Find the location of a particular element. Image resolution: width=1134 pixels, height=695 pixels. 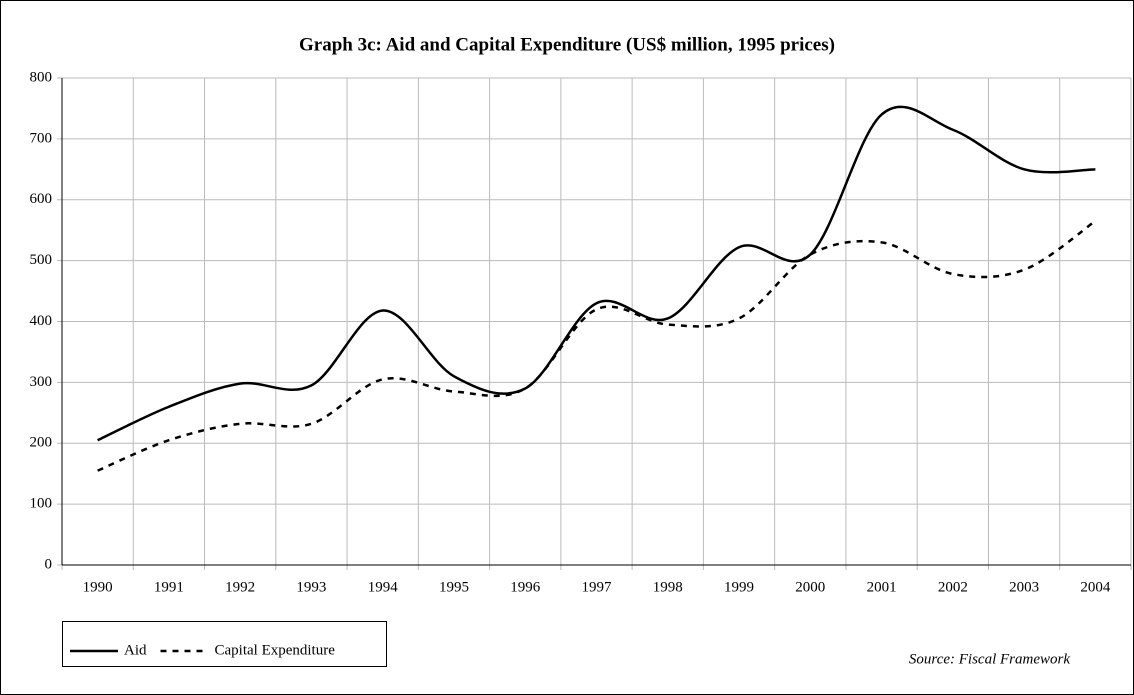

x-tick-label: 1991 is located at coordinates (169, 587).